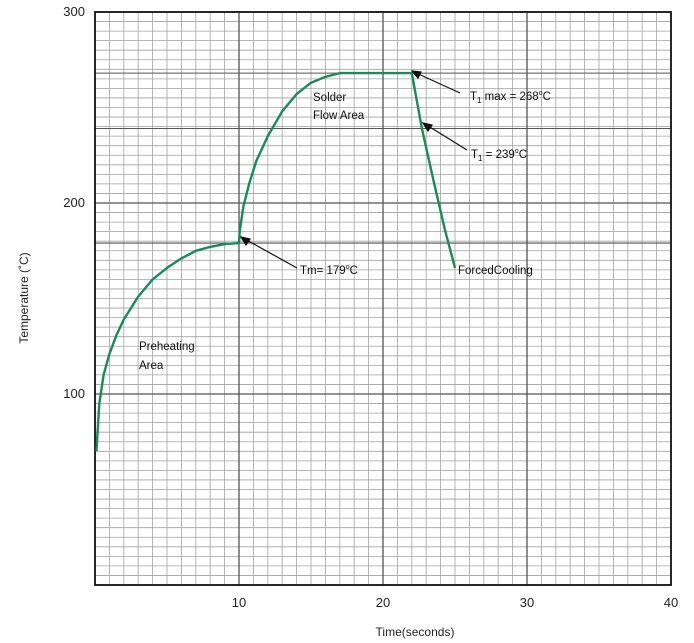 This screenshot has width=694, height=643. Describe the element at coordinates (24, 297) in the screenshot. I see `y-axis-label: Temperature (˚C)` at that location.